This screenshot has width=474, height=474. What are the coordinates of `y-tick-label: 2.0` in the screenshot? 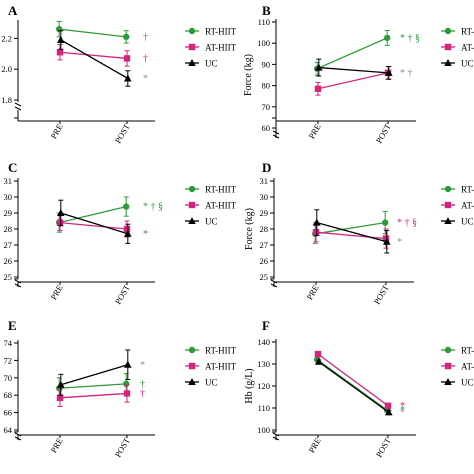 It's located at (6, 69).